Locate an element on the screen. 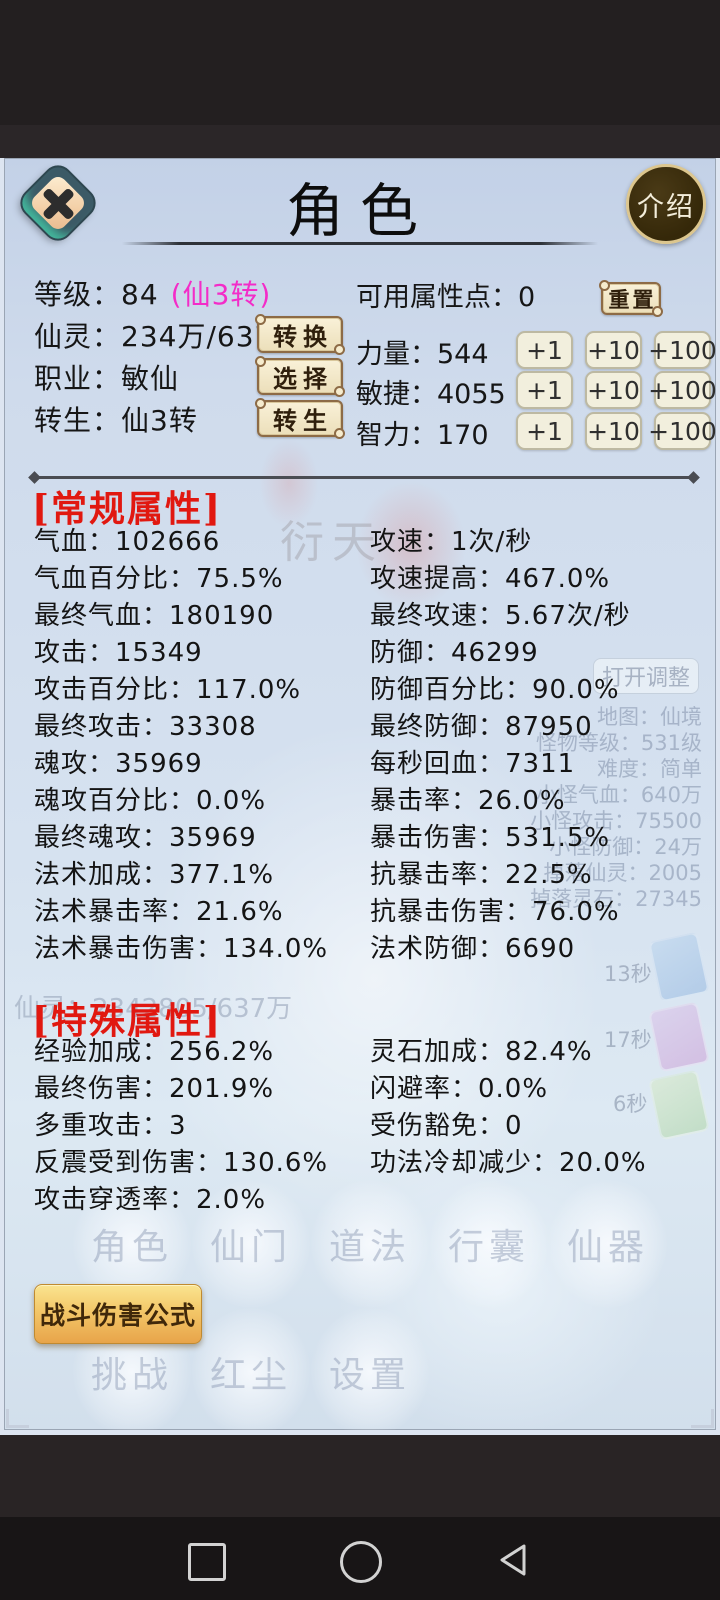 This screenshot has height=1600, width=720. class-row: 职业：敏仙 is located at coordinates (107, 378).